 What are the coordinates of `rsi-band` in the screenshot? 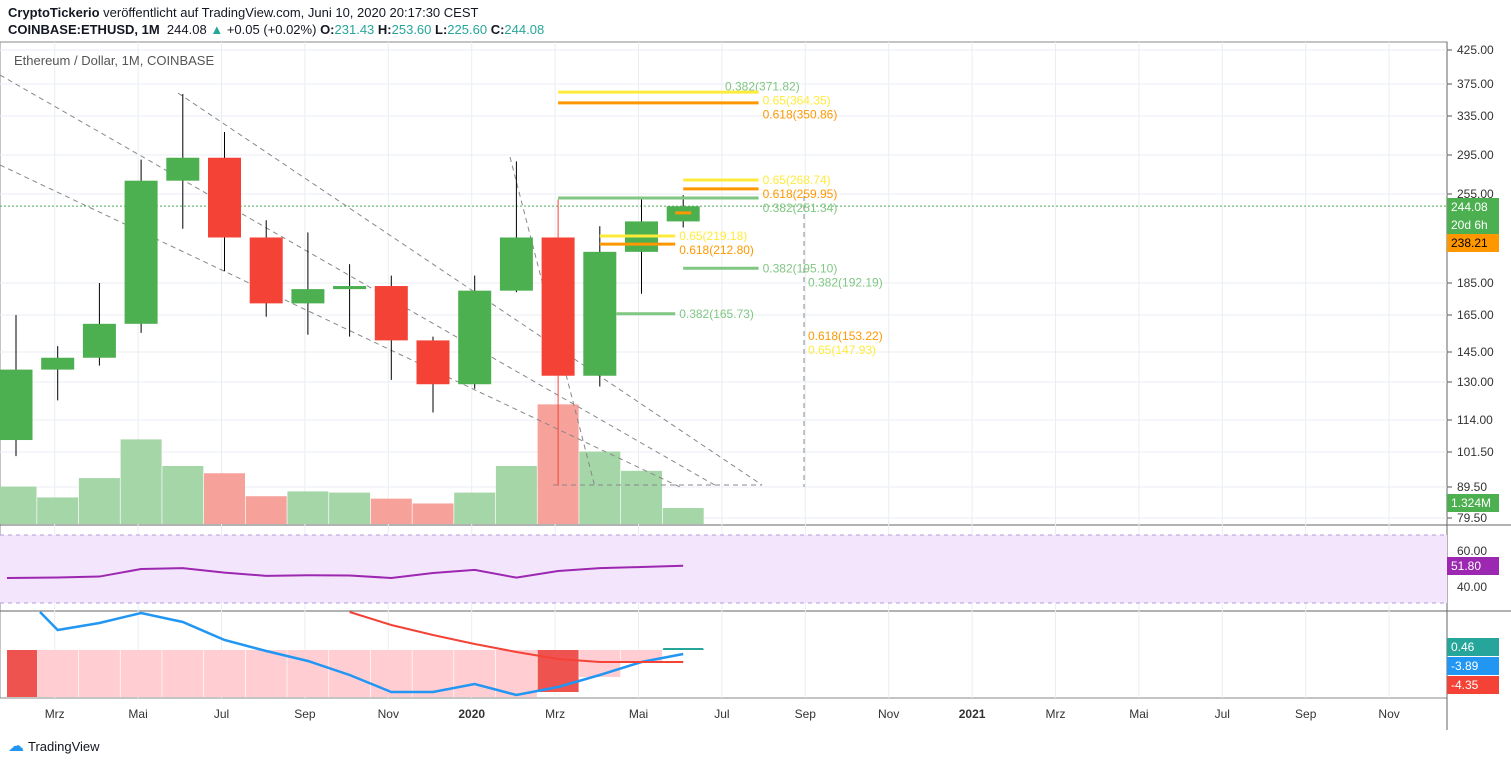 It's located at (723, 569).